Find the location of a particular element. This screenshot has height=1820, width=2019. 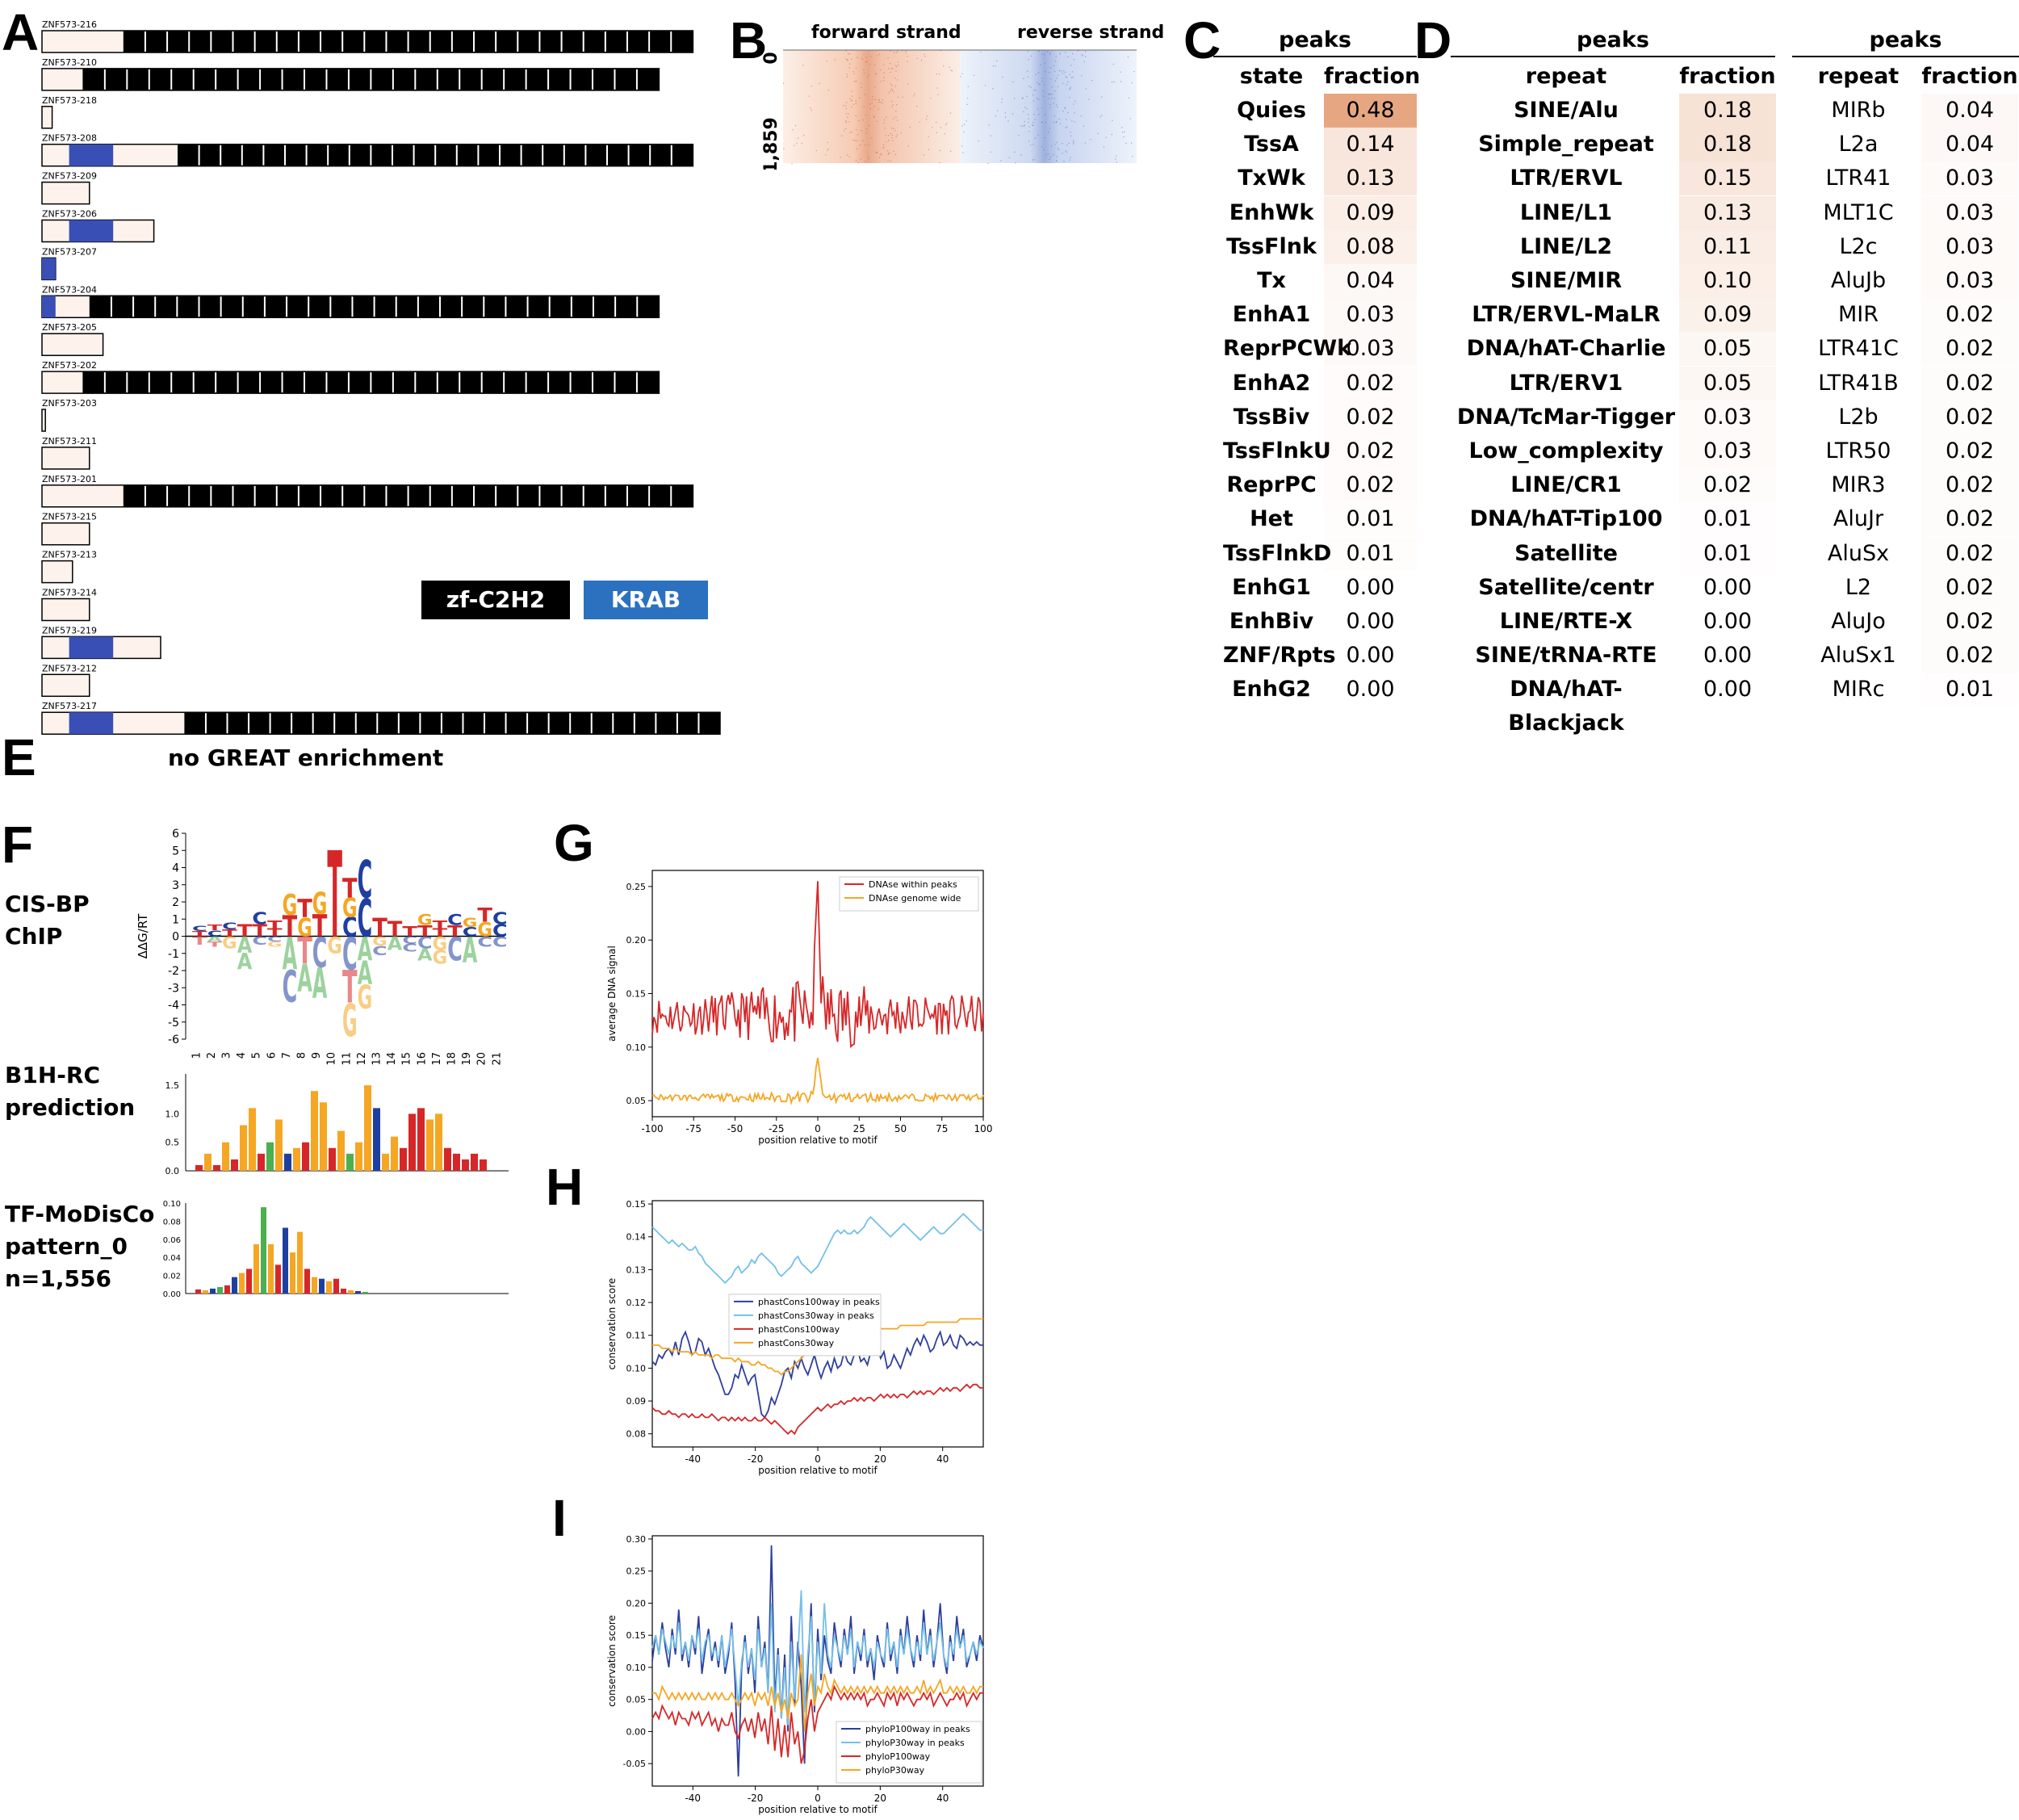

modisco-ytick: 0.02 is located at coordinates (172, 1277).